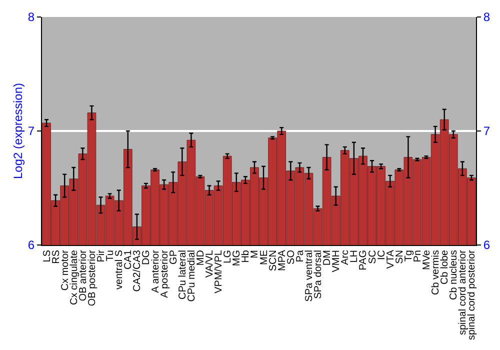  What do you see at coordinates (47, 256) in the screenshot?
I see `x-tick-label: LS` at bounding box center [47, 256].